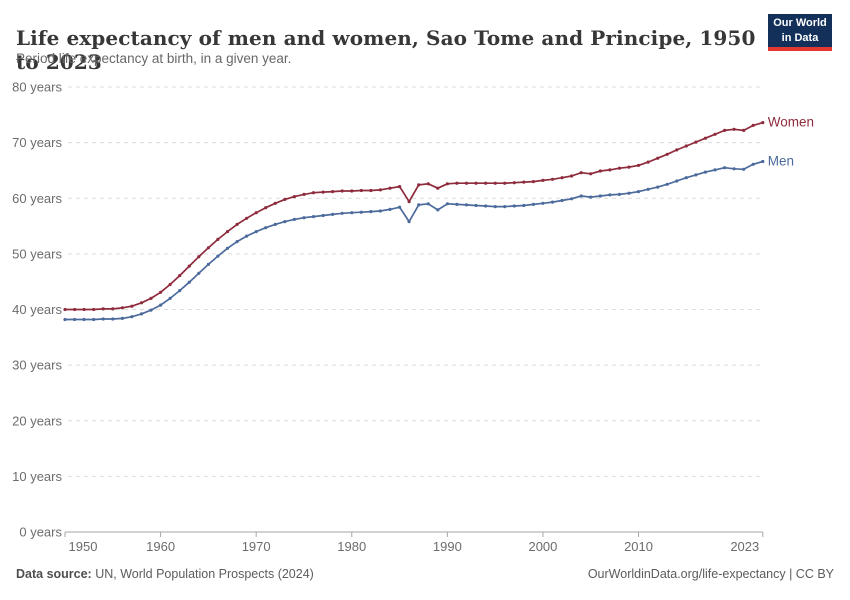 The height and width of the screenshot is (600, 850). What do you see at coordinates (677, 181) in the screenshot?
I see `series-point-men-2014` at bounding box center [677, 181].